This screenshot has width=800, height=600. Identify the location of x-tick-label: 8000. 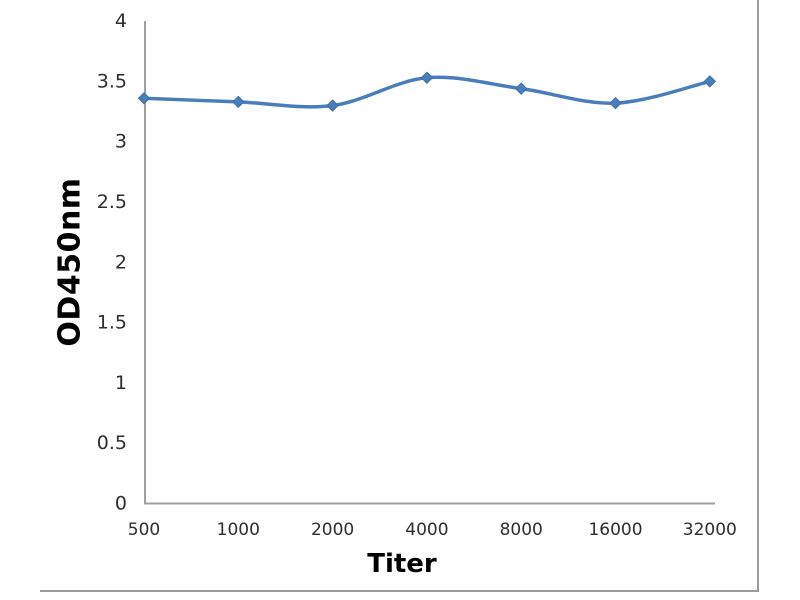
(521, 530).